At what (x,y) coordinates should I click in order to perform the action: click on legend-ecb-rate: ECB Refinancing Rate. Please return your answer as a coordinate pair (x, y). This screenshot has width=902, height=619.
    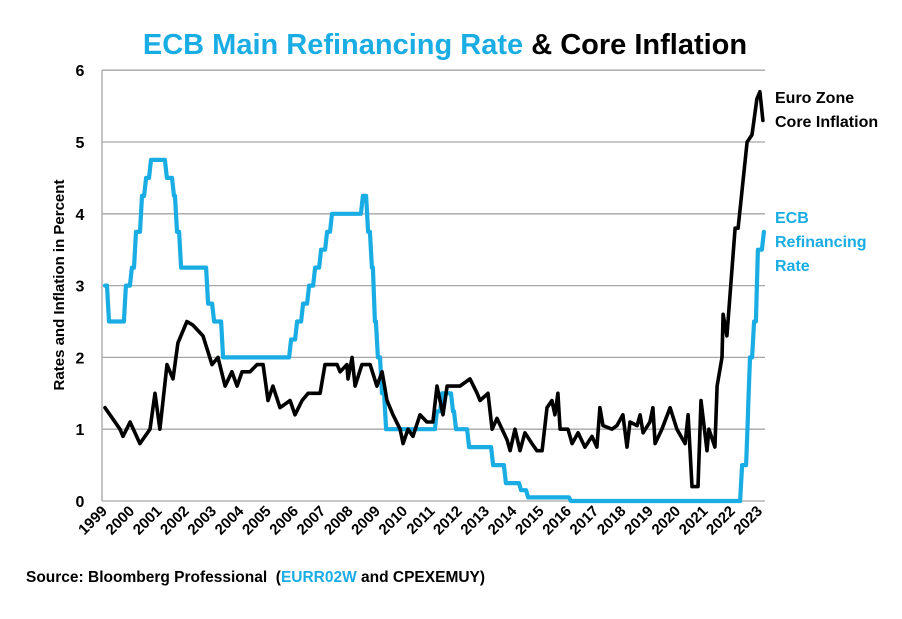
    Looking at the image, I should click on (821, 242).